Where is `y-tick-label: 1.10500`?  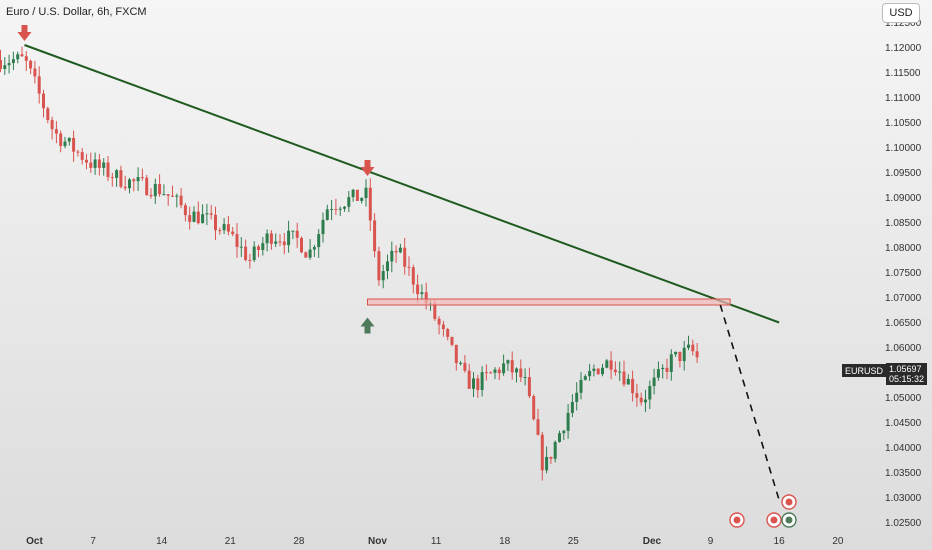
y-tick-label: 1.10500 is located at coordinates (903, 123).